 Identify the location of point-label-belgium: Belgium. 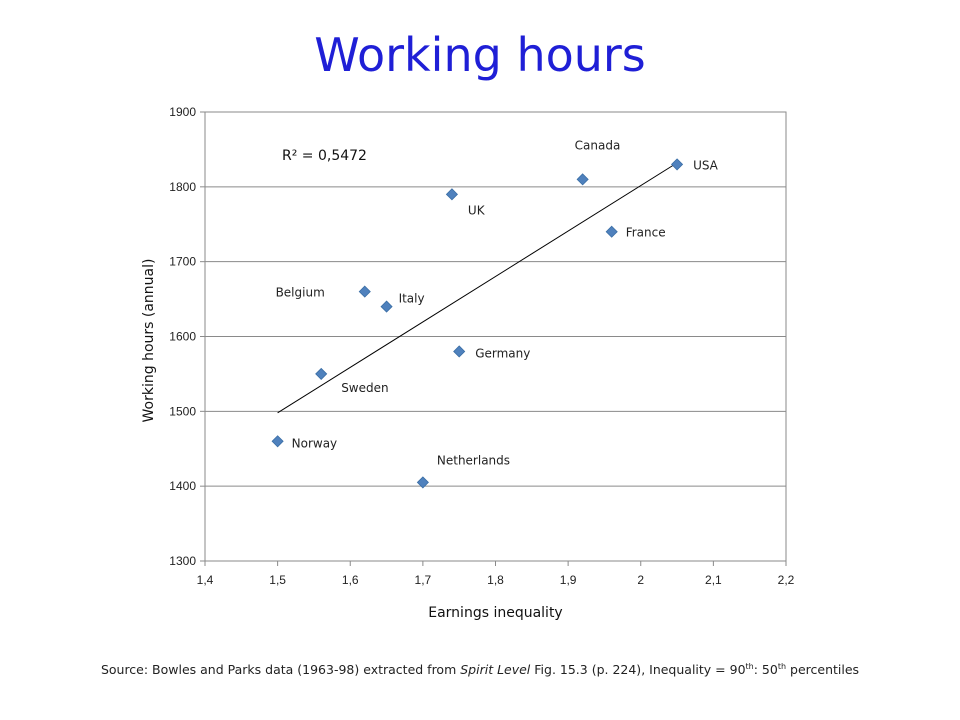
(300, 293).